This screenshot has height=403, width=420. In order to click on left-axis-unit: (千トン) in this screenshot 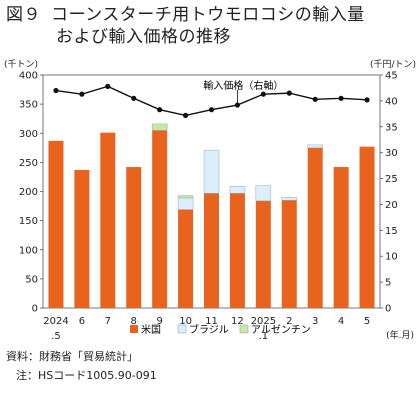, I will do `click(21, 64)`.